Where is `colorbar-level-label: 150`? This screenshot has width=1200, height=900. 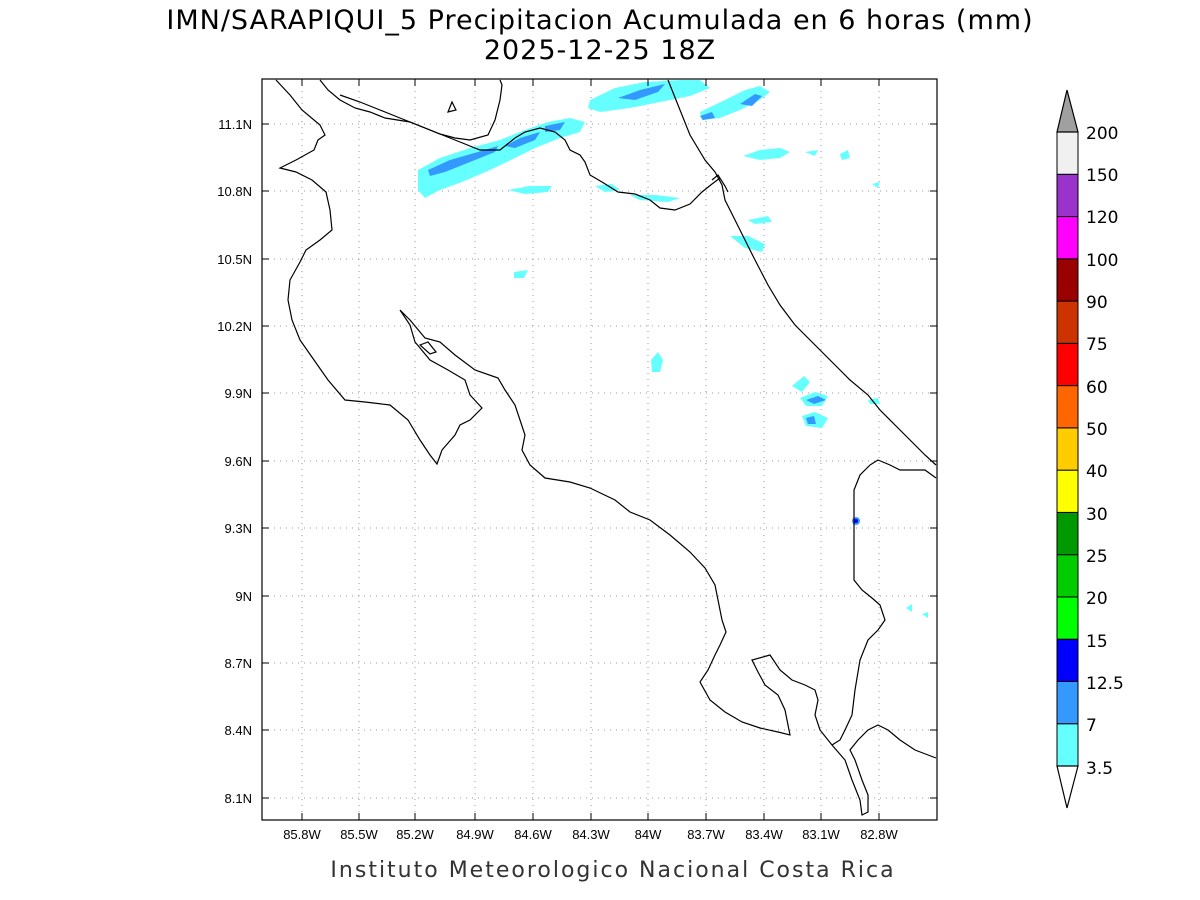
colorbar-level-label: 150 is located at coordinates (1102, 176).